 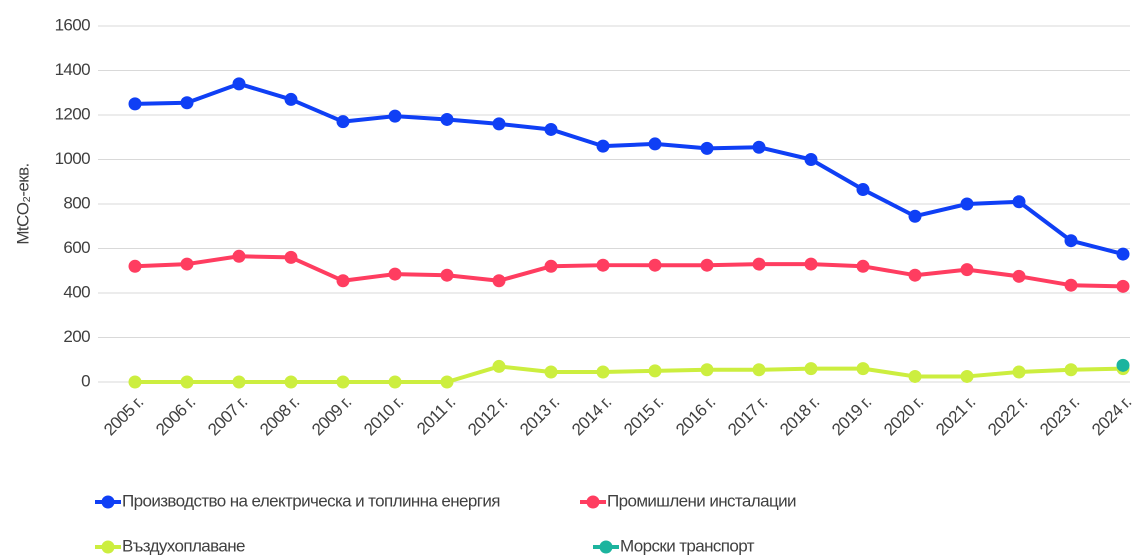 I want to click on x-tick-label: 2016 г., so click(x=695, y=416).